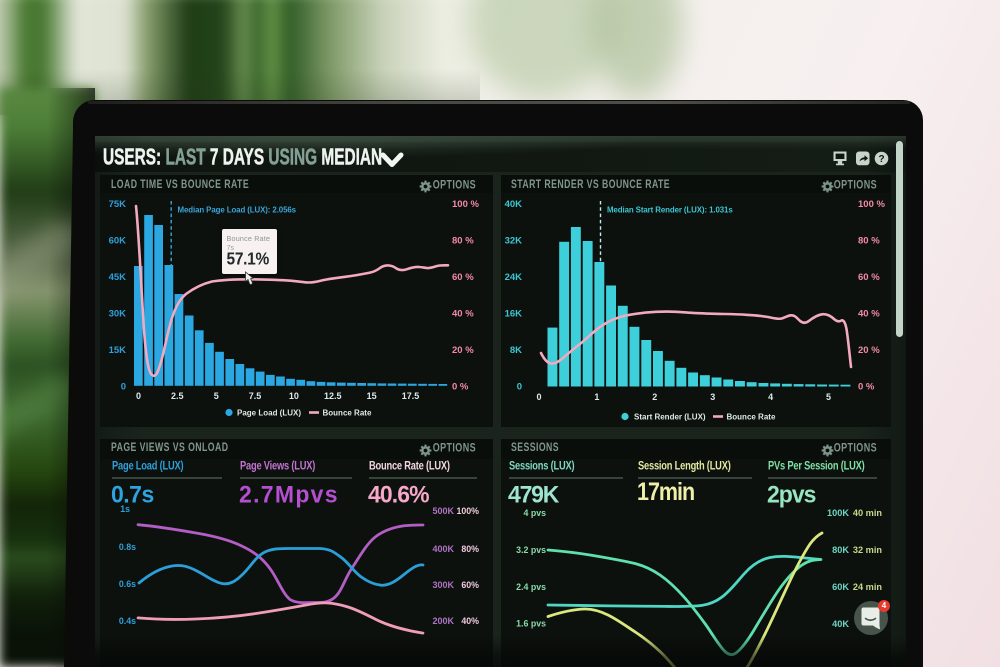  I want to click on svg-text: Start Render (LUX), so click(670, 417).